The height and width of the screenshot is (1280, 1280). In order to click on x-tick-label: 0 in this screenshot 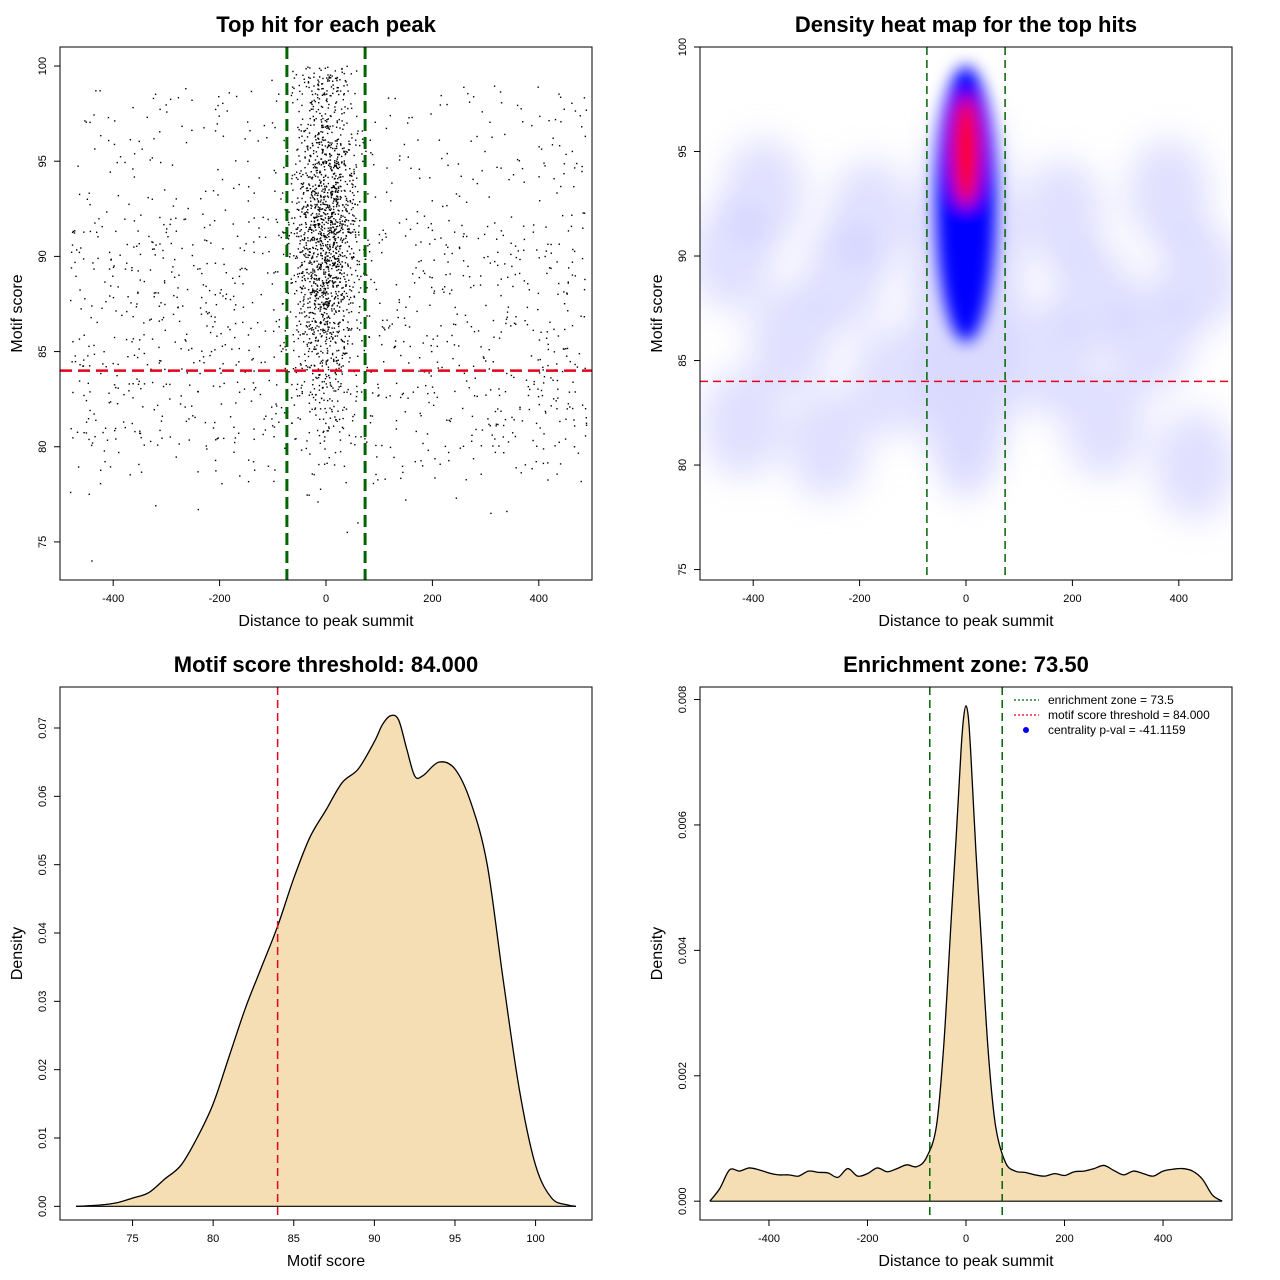, I will do `click(326, 599)`.